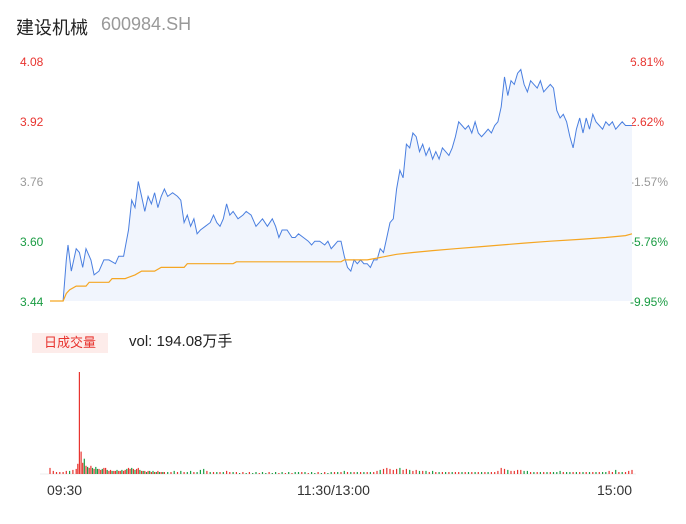 The width and height of the screenshot is (686, 524). What do you see at coordinates (32, 62) in the screenshot?
I see `price-axis-label: 4.08` at bounding box center [32, 62].